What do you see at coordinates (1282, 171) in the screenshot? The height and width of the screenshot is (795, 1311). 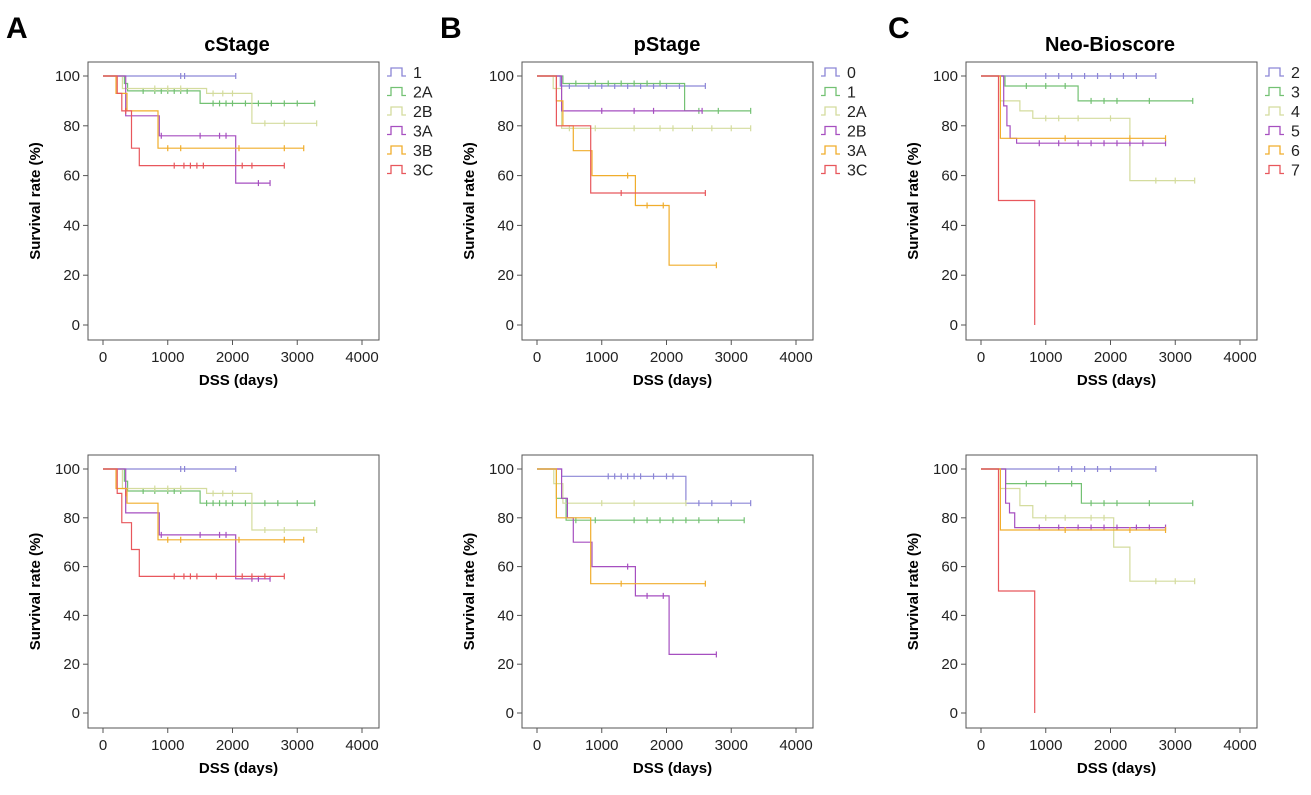 I see `legend-item: 7` at bounding box center [1282, 171].